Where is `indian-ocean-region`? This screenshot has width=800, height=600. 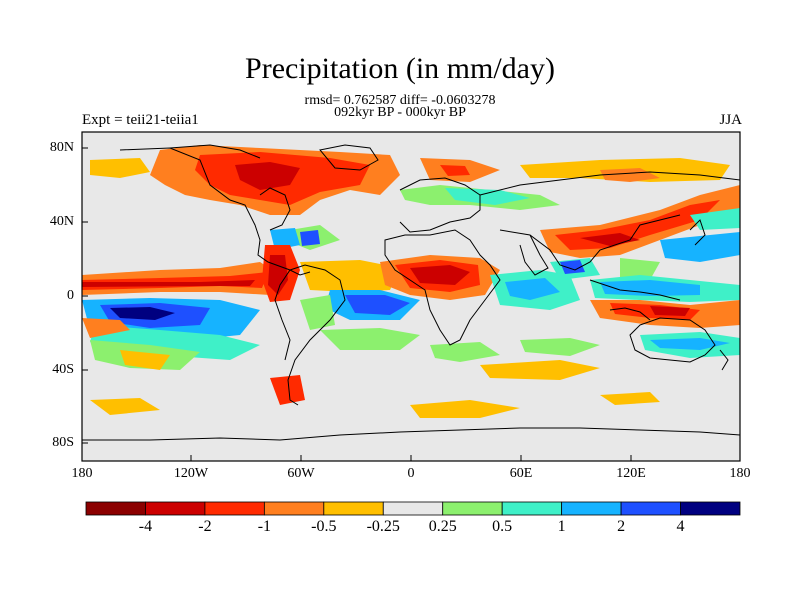 indian-ocean-region is located at coordinates (615, 299).